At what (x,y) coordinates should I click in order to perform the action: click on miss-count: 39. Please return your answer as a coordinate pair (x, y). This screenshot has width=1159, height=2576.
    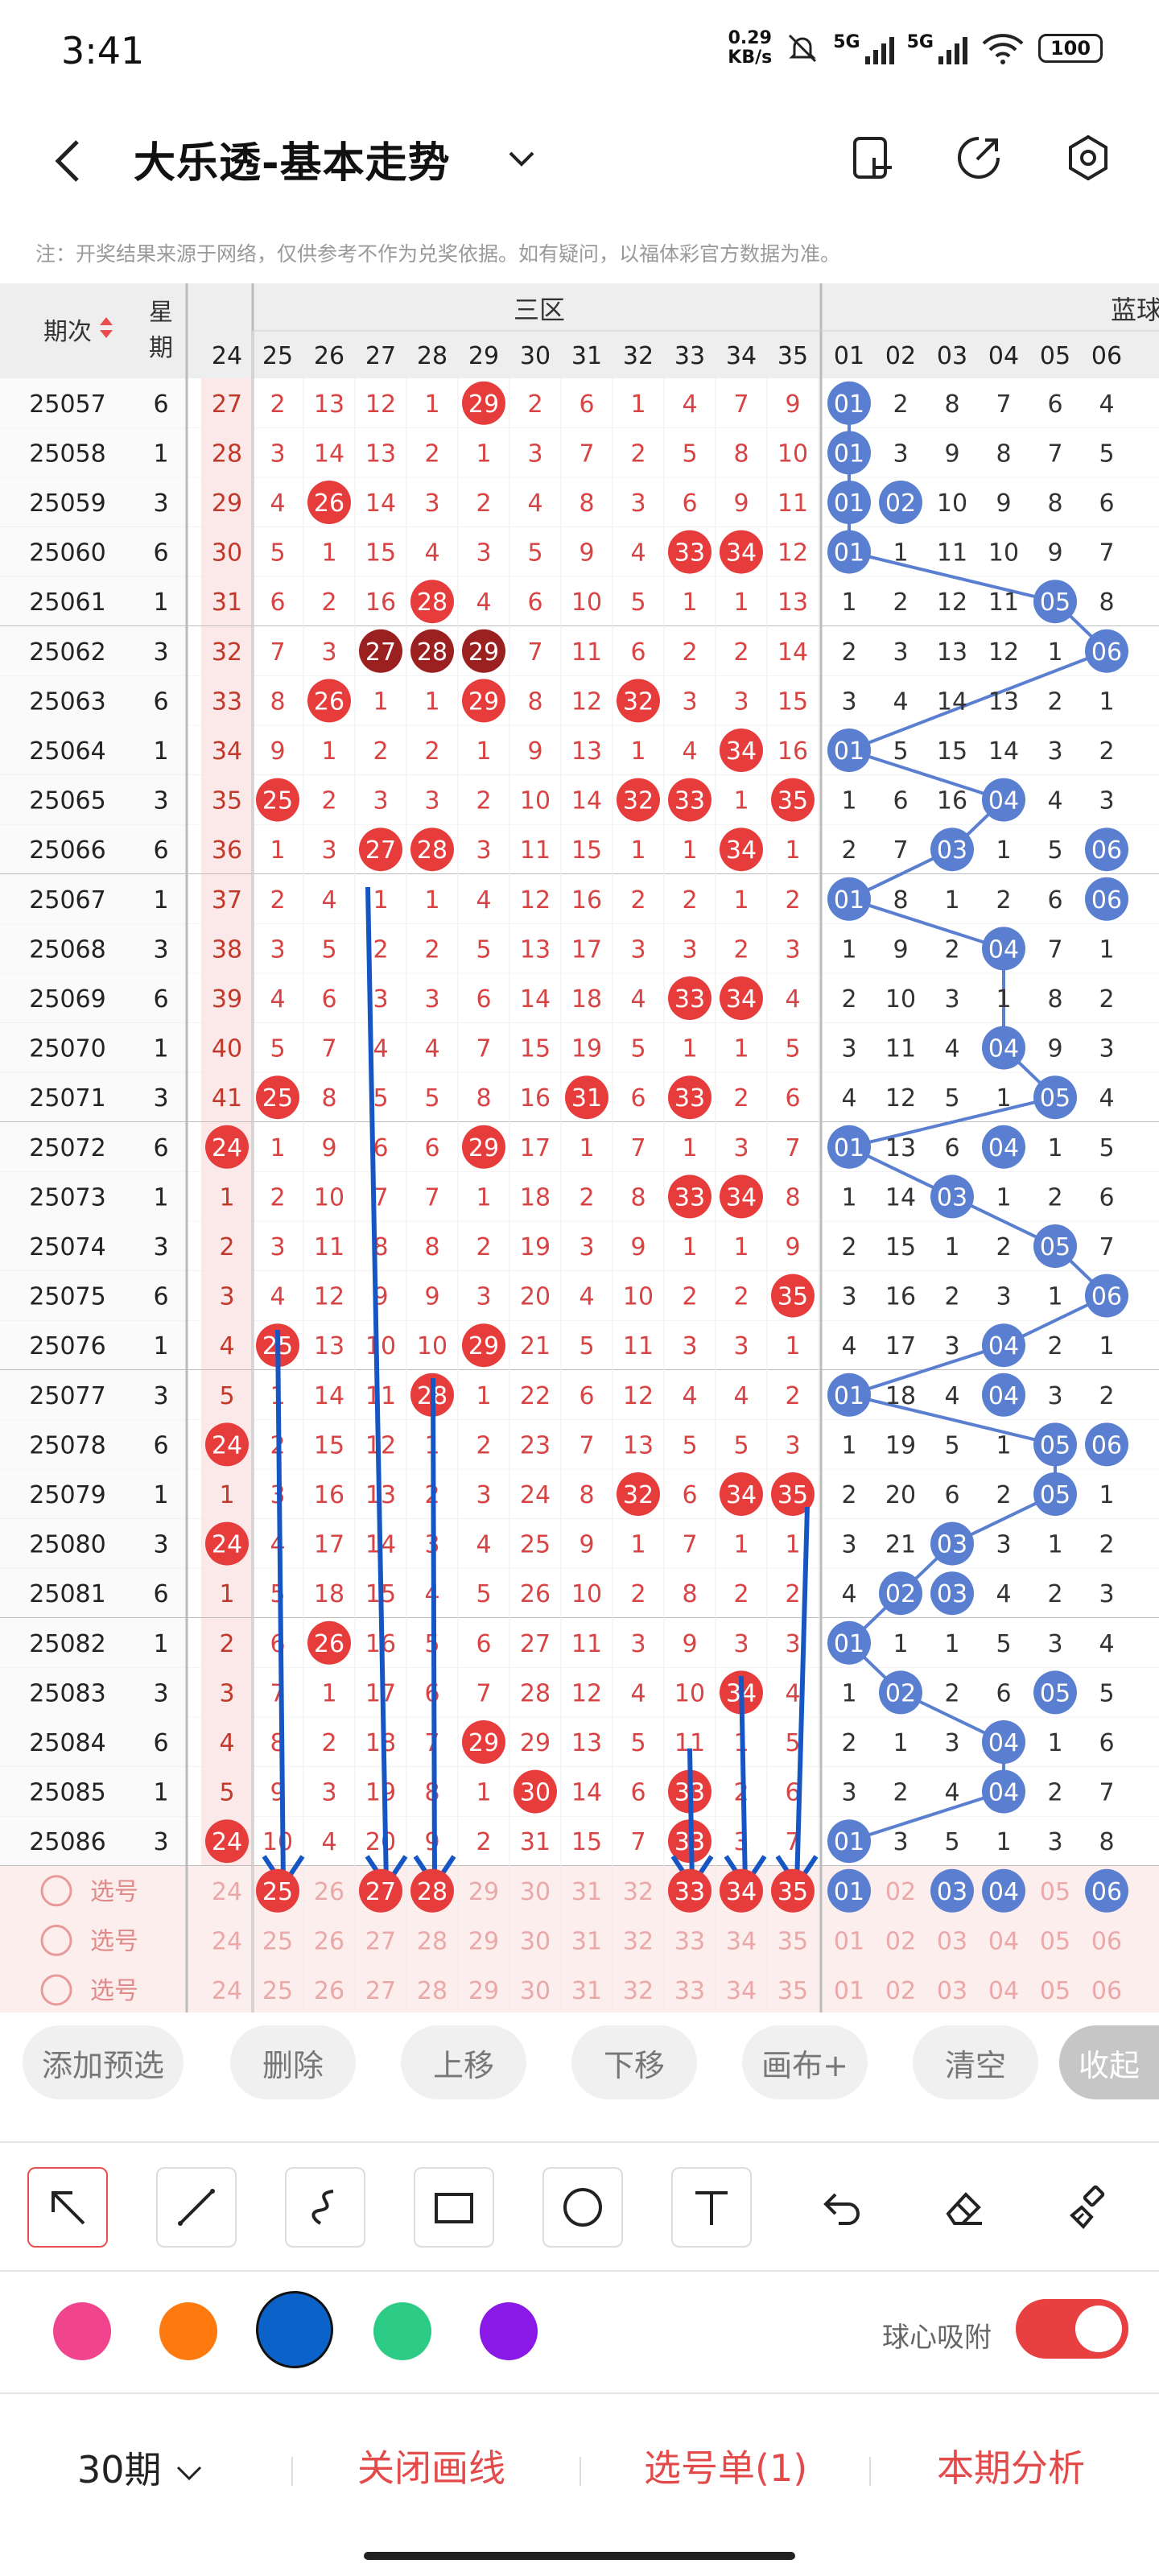
    Looking at the image, I should click on (227, 999).